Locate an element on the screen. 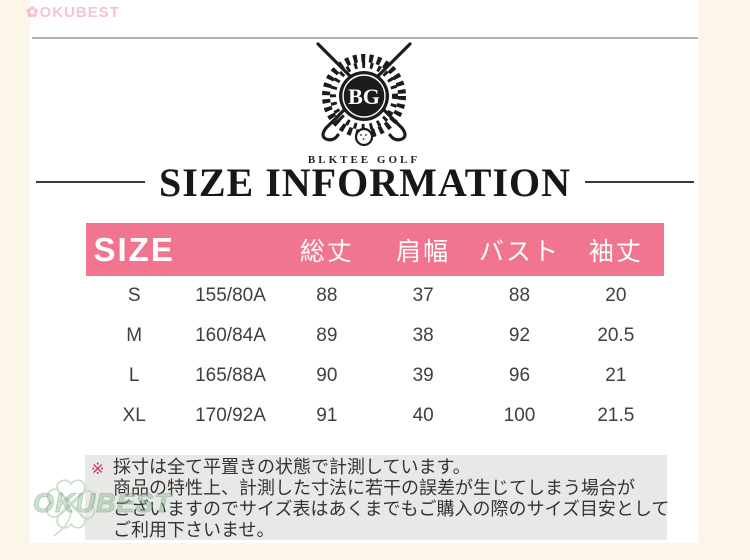 This screenshot has height=560, width=750. bust-cell: 88 is located at coordinates (519, 295).